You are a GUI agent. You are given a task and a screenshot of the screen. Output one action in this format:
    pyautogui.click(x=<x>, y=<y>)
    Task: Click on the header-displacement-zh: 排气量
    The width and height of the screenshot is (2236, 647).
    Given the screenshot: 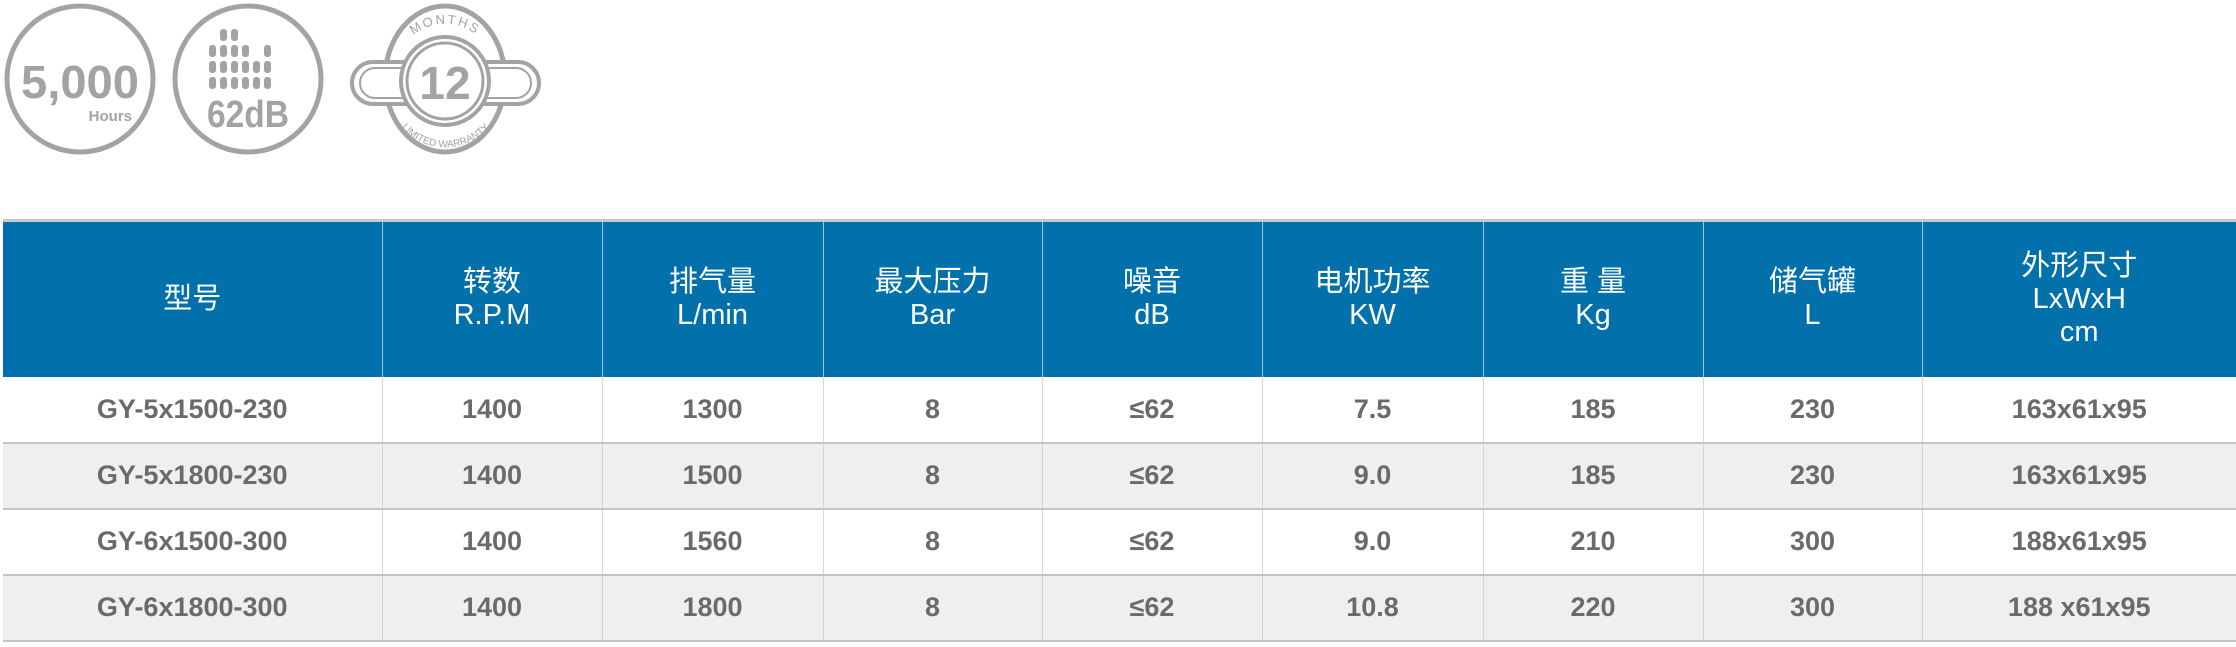 What is the action you would take?
    pyautogui.click(x=712, y=282)
    